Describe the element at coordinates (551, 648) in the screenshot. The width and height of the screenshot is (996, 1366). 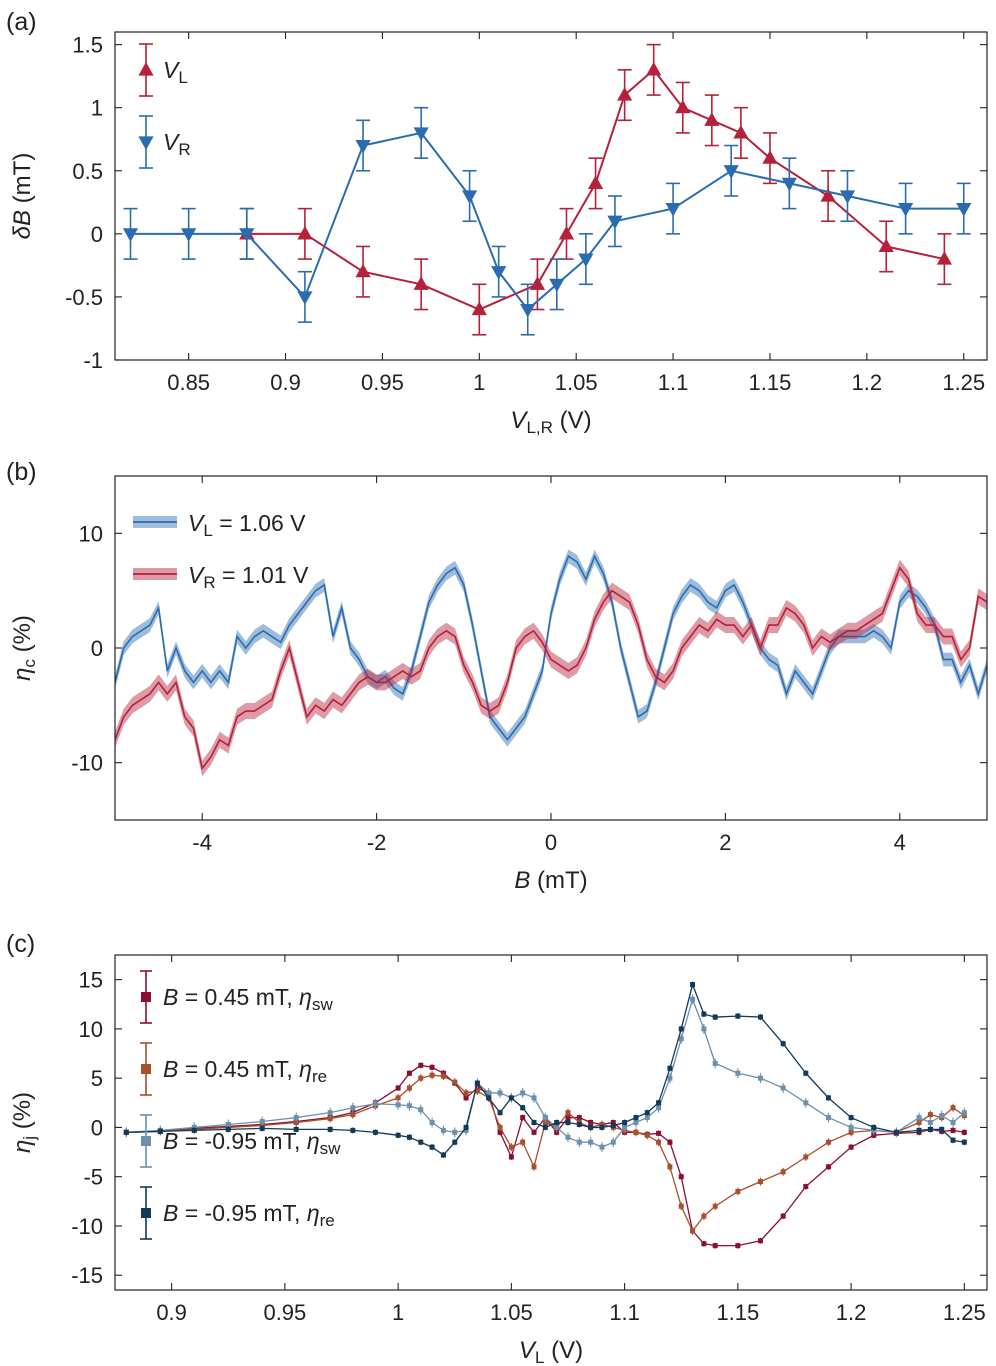
I see `series-line` at that location.